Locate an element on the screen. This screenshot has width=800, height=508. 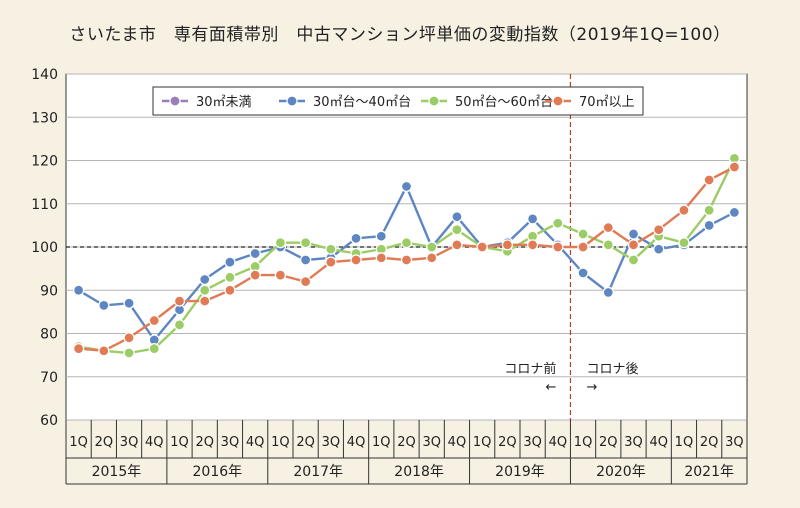
covid-before-label: コロナ前 is located at coordinates (530, 369).